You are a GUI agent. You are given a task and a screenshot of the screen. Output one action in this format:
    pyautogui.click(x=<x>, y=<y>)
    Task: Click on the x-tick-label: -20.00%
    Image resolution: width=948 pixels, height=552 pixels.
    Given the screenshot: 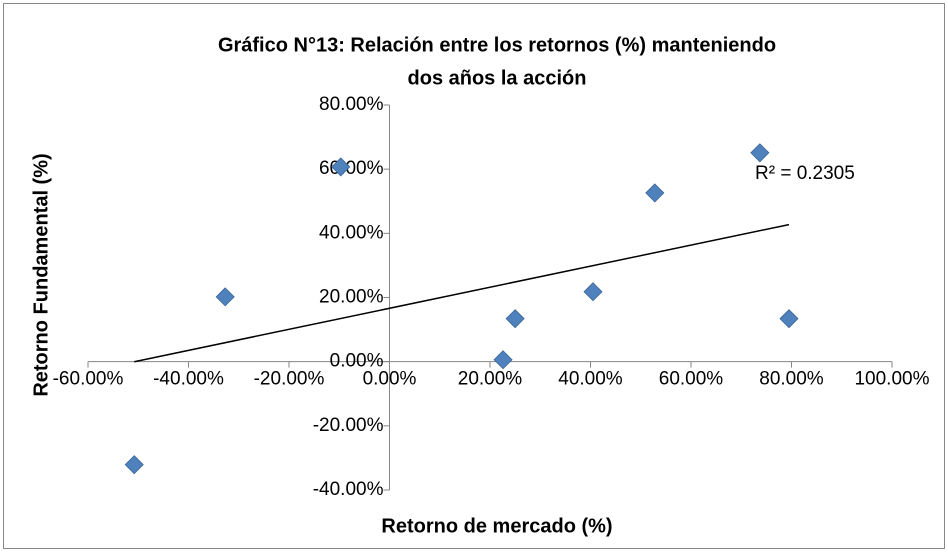 What is the action you would take?
    pyautogui.click(x=289, y=379)
    